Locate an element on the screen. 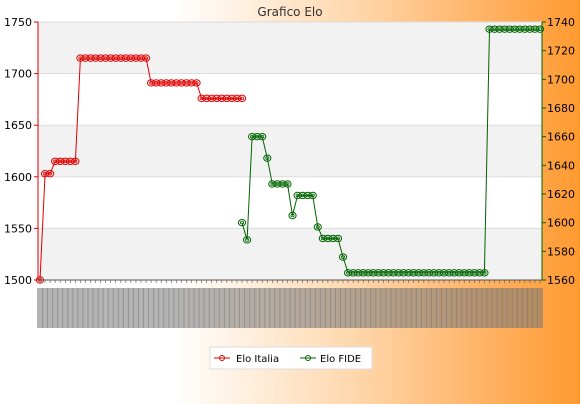  left-tick-label: 1750 is located at coordinates (18, 22).